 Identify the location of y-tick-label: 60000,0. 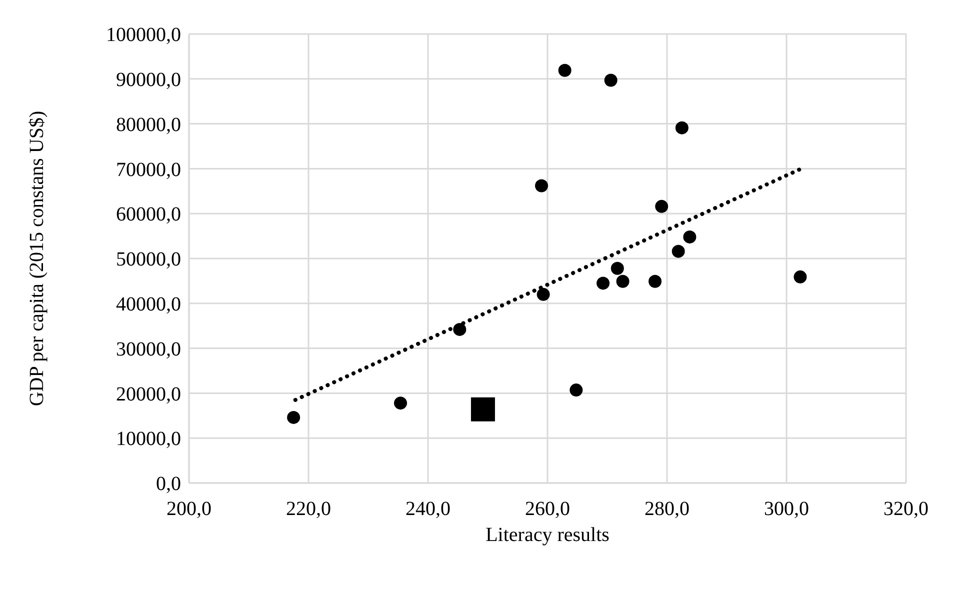
(148, 215).